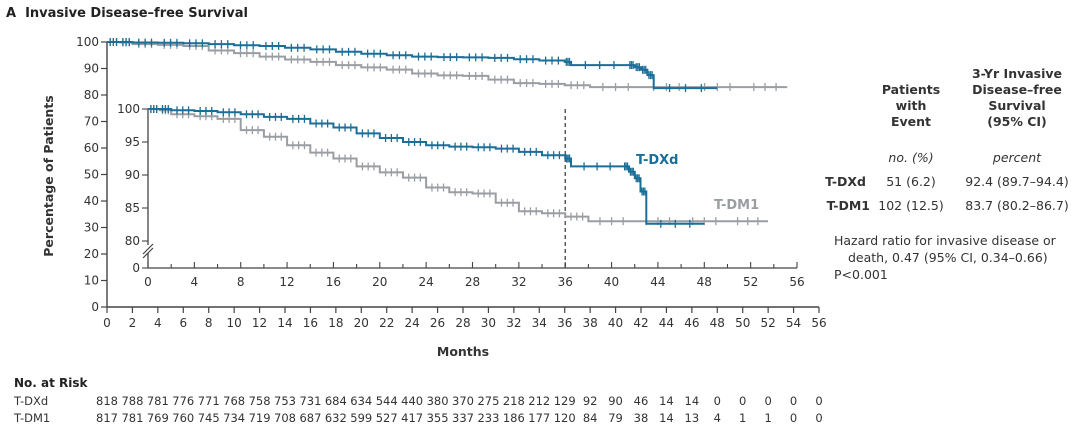  Describe the element at coordinates (657, 160) in the screenshot. I see `series-label-tdxd: T-DXd` at that location.